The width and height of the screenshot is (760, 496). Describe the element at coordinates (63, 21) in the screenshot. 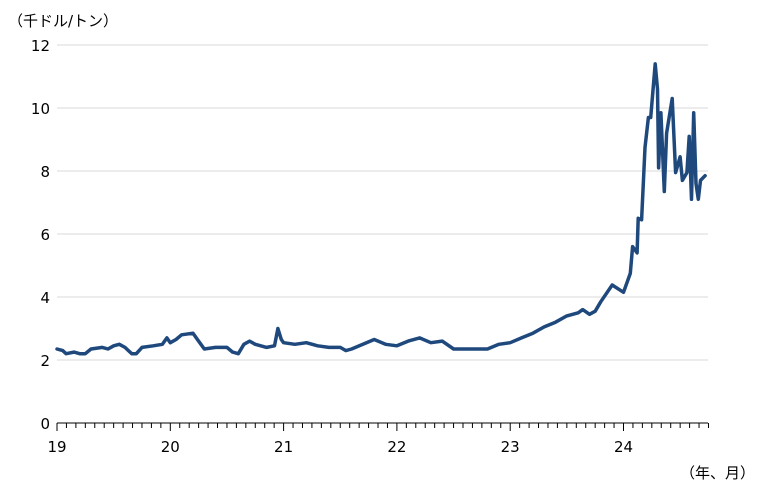

I see `y-axis-unit-label: （千ドル/トン）` at that location.